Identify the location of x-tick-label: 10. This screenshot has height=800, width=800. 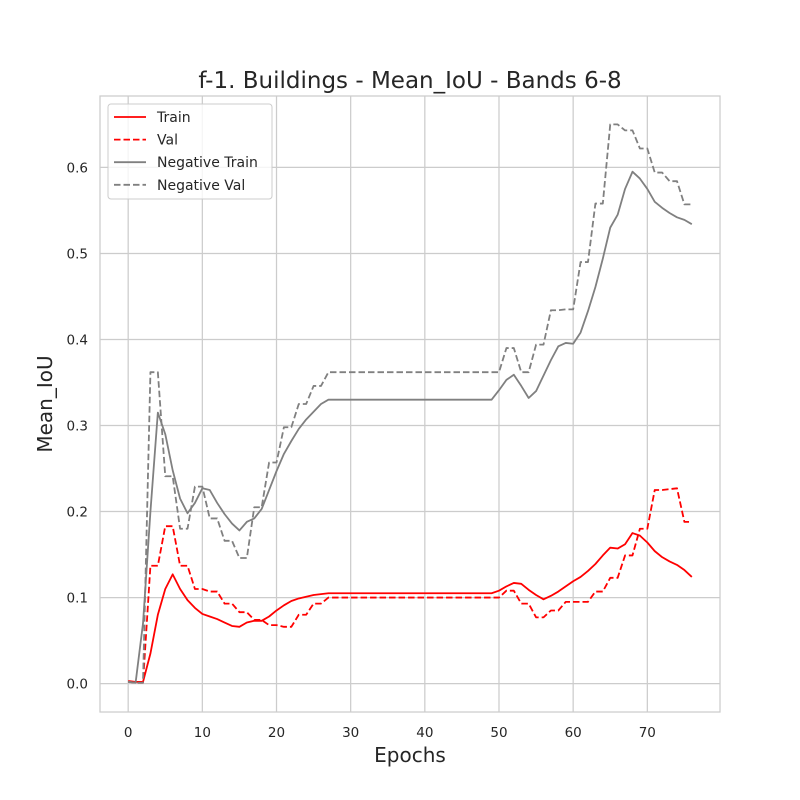
(202, 733).